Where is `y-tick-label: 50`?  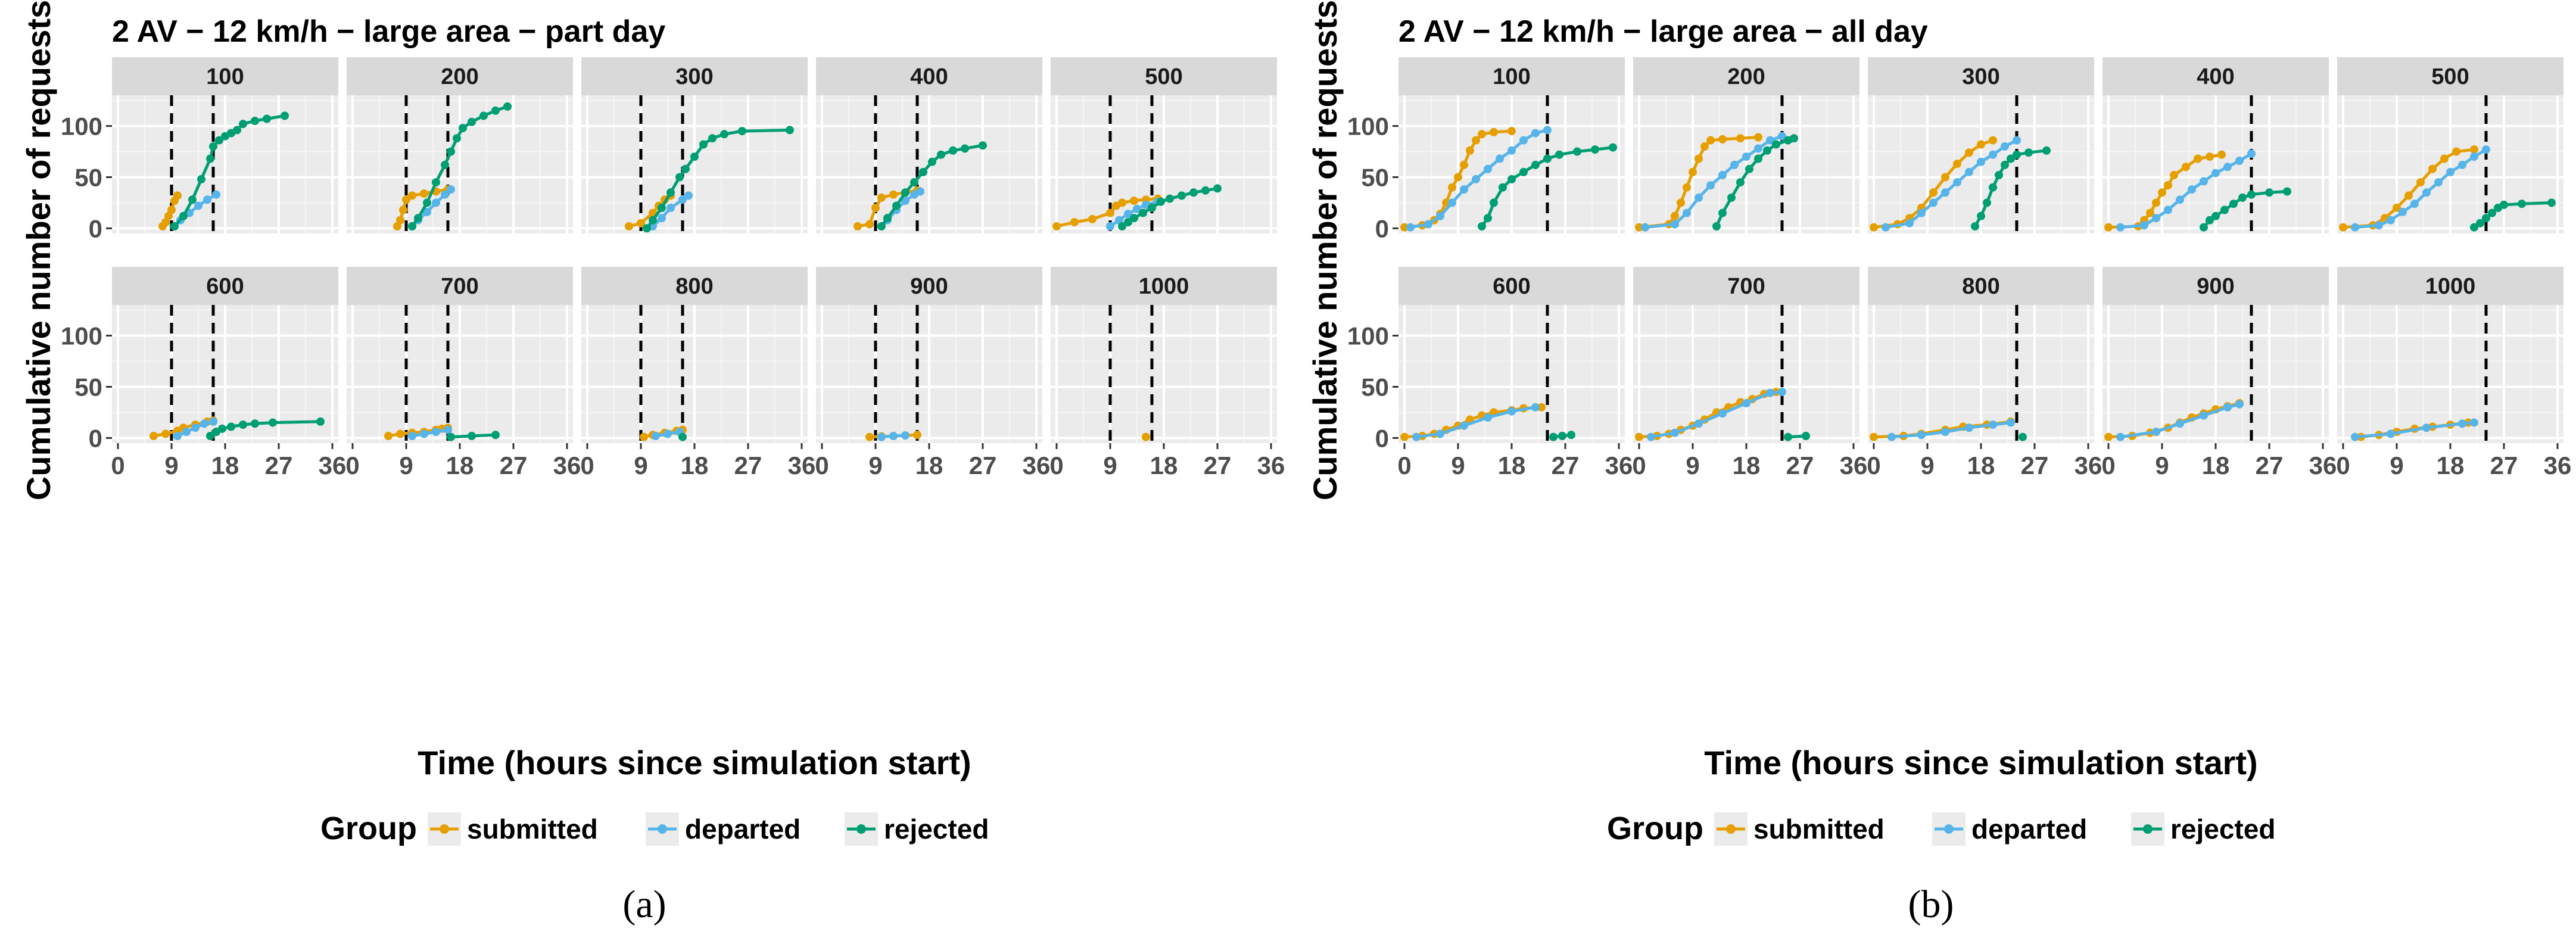
y-tick-label: 50 is located at coordinates (1375, 177).